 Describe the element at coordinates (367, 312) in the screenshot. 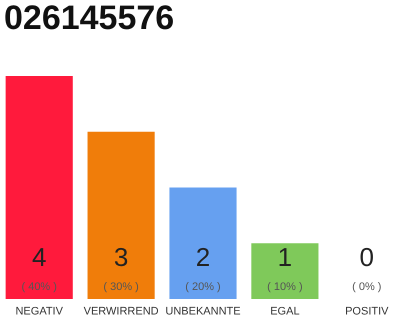

I see `x-tick-label: POSITIV` at that location.